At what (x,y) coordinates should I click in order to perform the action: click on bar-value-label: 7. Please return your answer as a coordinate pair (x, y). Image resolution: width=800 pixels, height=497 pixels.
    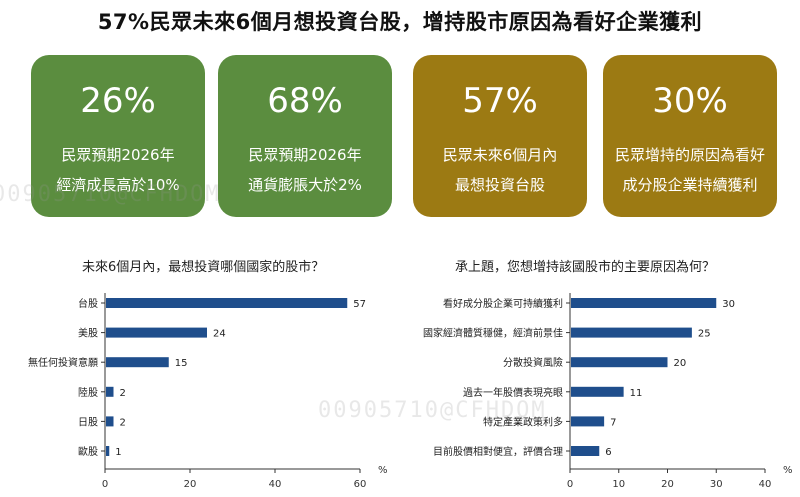
    Looking at the image, I should click on (613, 422).